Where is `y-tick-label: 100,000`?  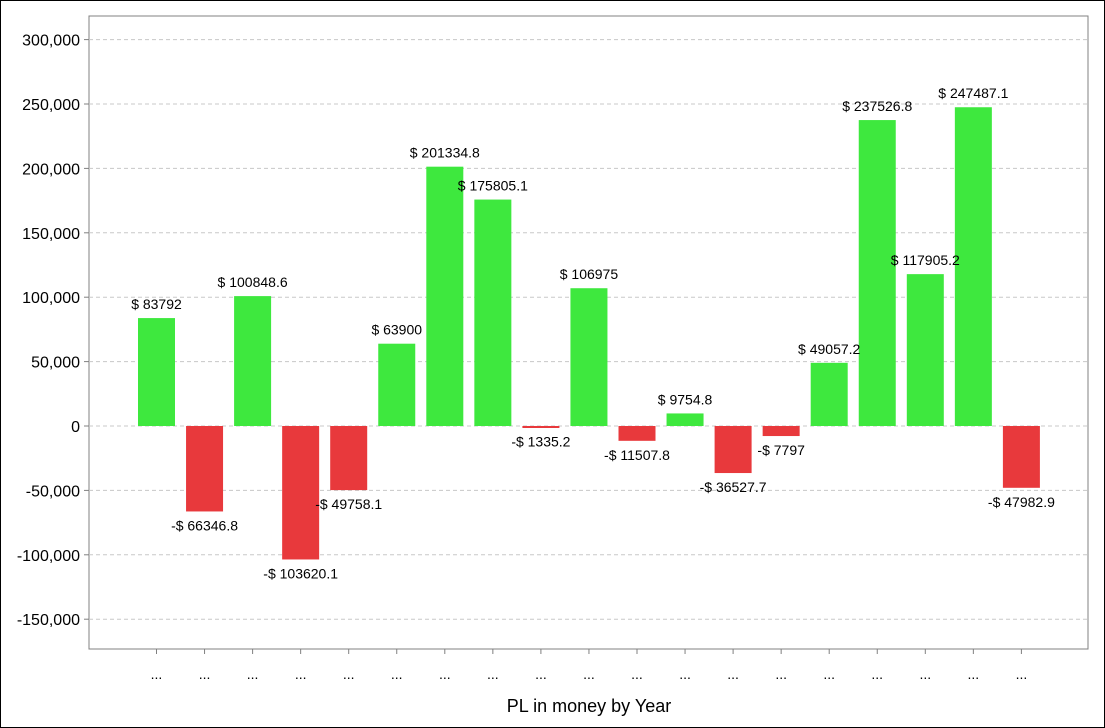
y-tick-label: 100,000 is located at coordinates (51, 298).